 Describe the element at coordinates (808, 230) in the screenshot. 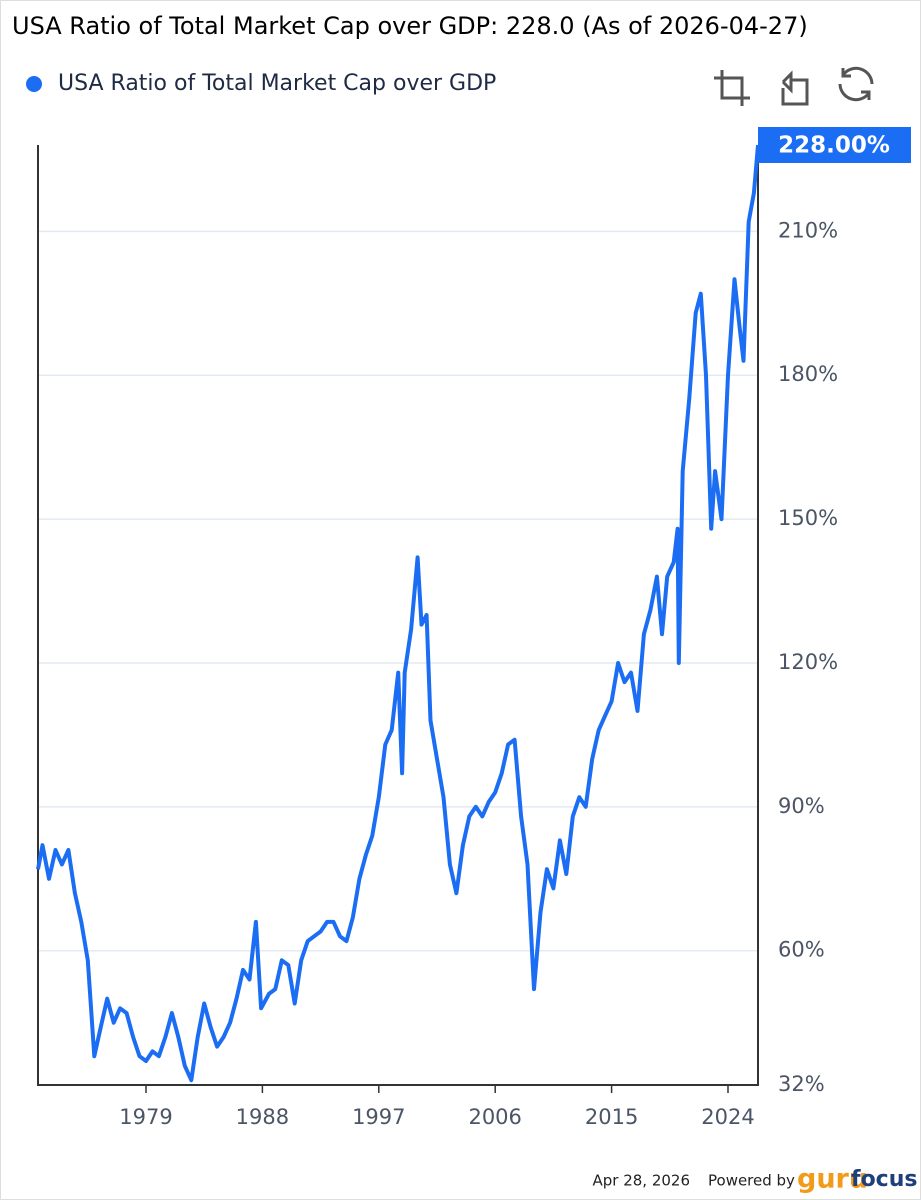

I see `y-tick-label: 210%` at that location.